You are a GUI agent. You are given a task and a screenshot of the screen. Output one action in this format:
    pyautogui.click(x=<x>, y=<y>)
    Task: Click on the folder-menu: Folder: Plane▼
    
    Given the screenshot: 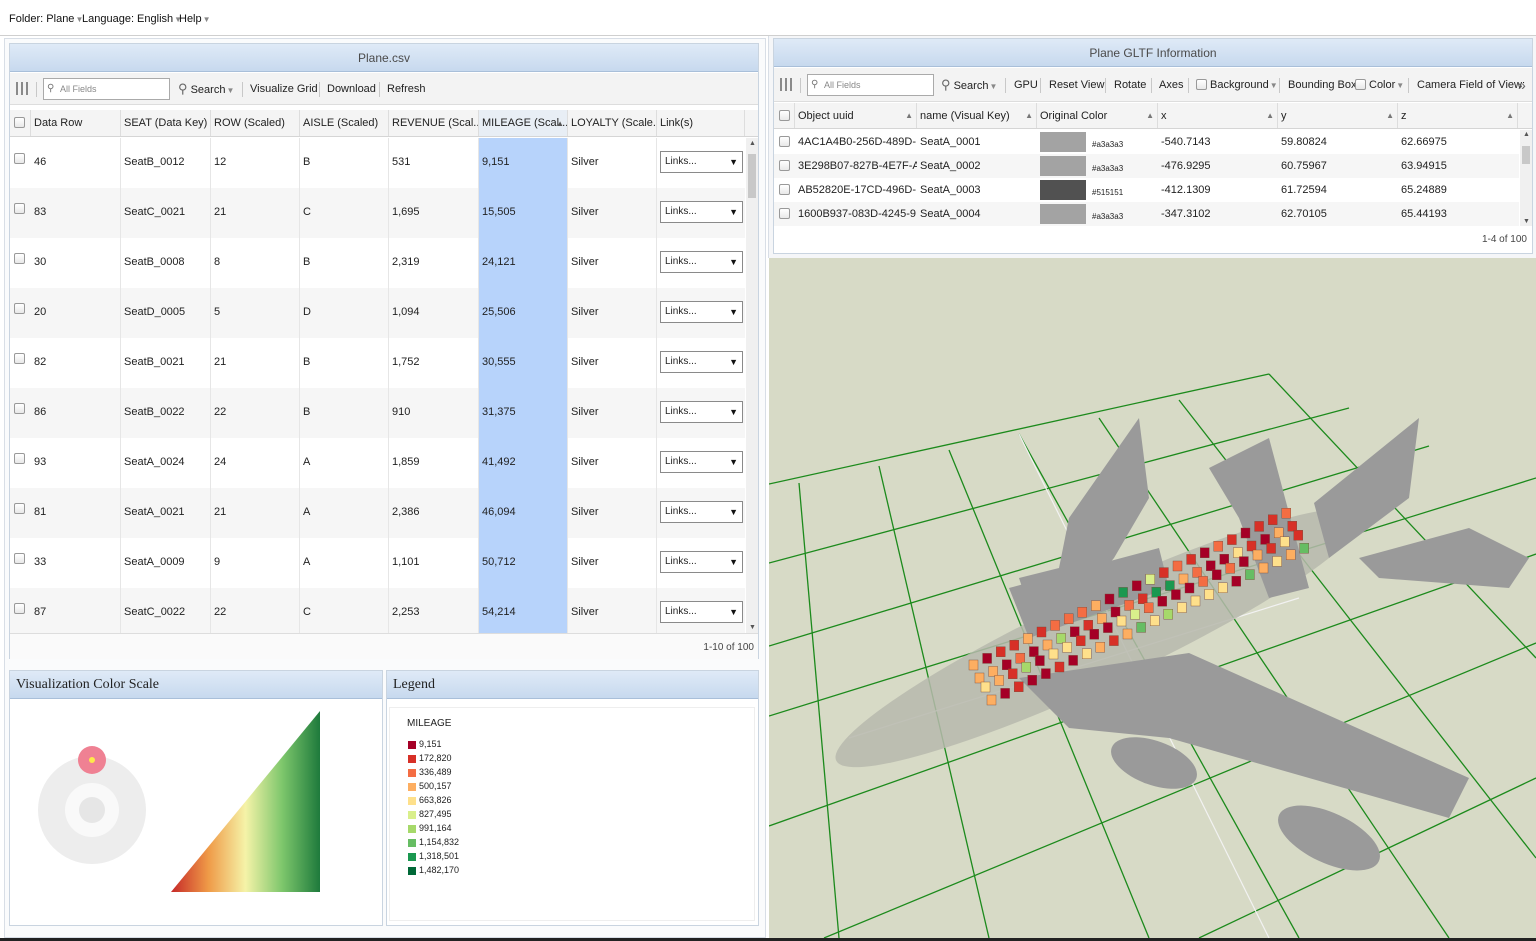 What is the action you would take?
    pyautogui.click(x=46, y=19)
    